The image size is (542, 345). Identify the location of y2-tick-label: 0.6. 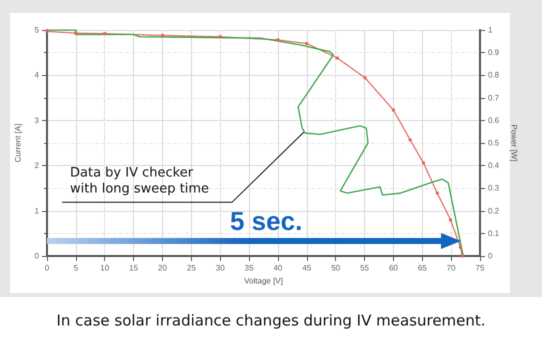
(494, 120).